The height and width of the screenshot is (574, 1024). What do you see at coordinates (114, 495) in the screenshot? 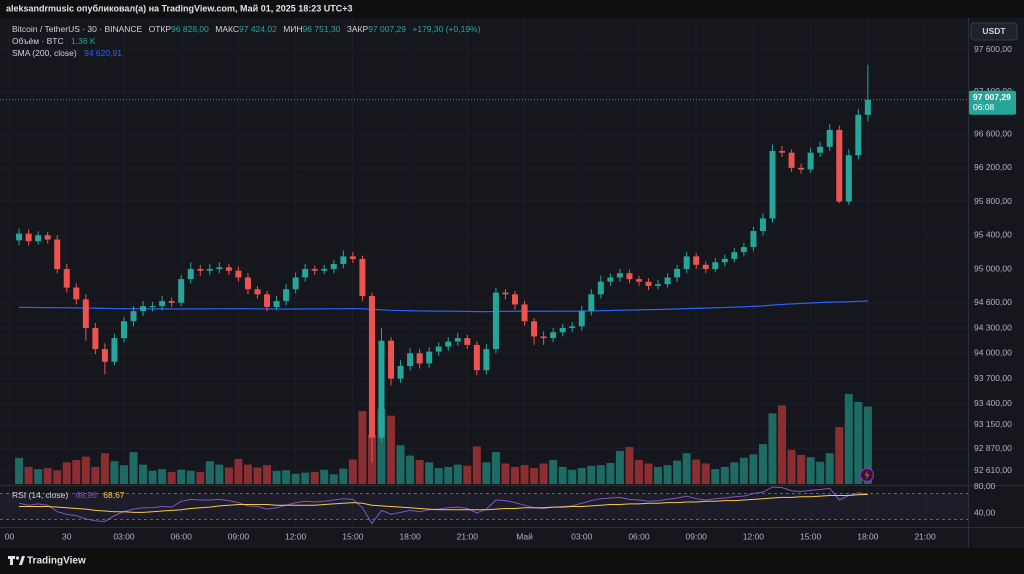
I see `rsi-ma-last: 68,67` at bounding box center [114, 495].